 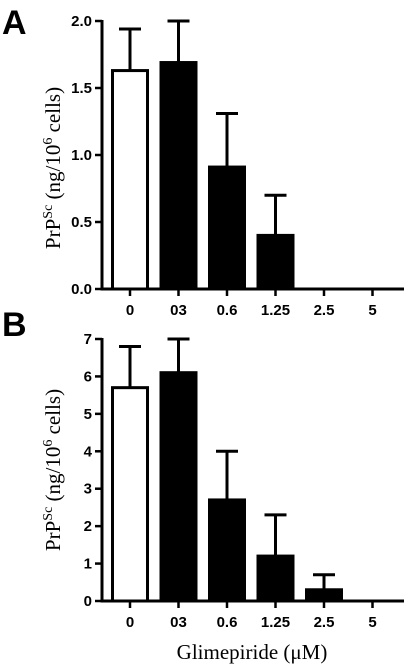 What do you see at coordinates (178, 622) in the screenshot?
I see `x-tick-label-p1-1: 03` at bounding box center [178, 622].